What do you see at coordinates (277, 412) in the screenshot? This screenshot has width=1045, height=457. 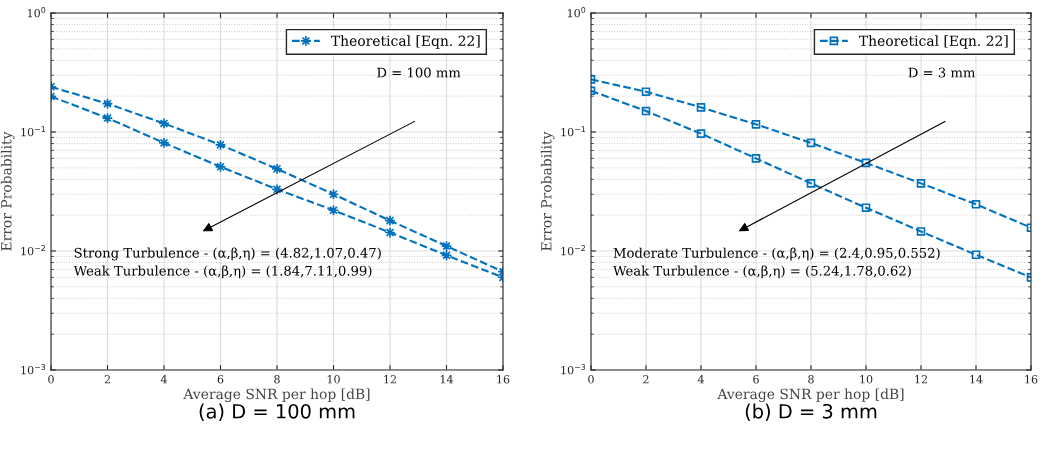 I see `text: (a) D = 100 mm` at bounding box center [277, 412].